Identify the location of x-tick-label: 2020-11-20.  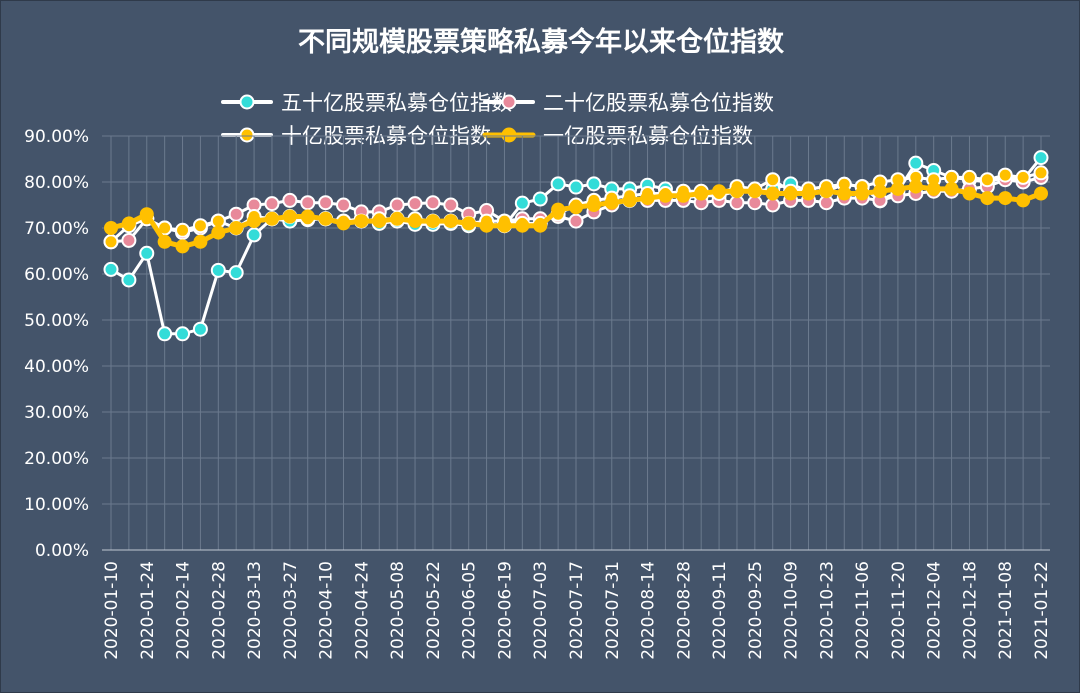
(899, 610).